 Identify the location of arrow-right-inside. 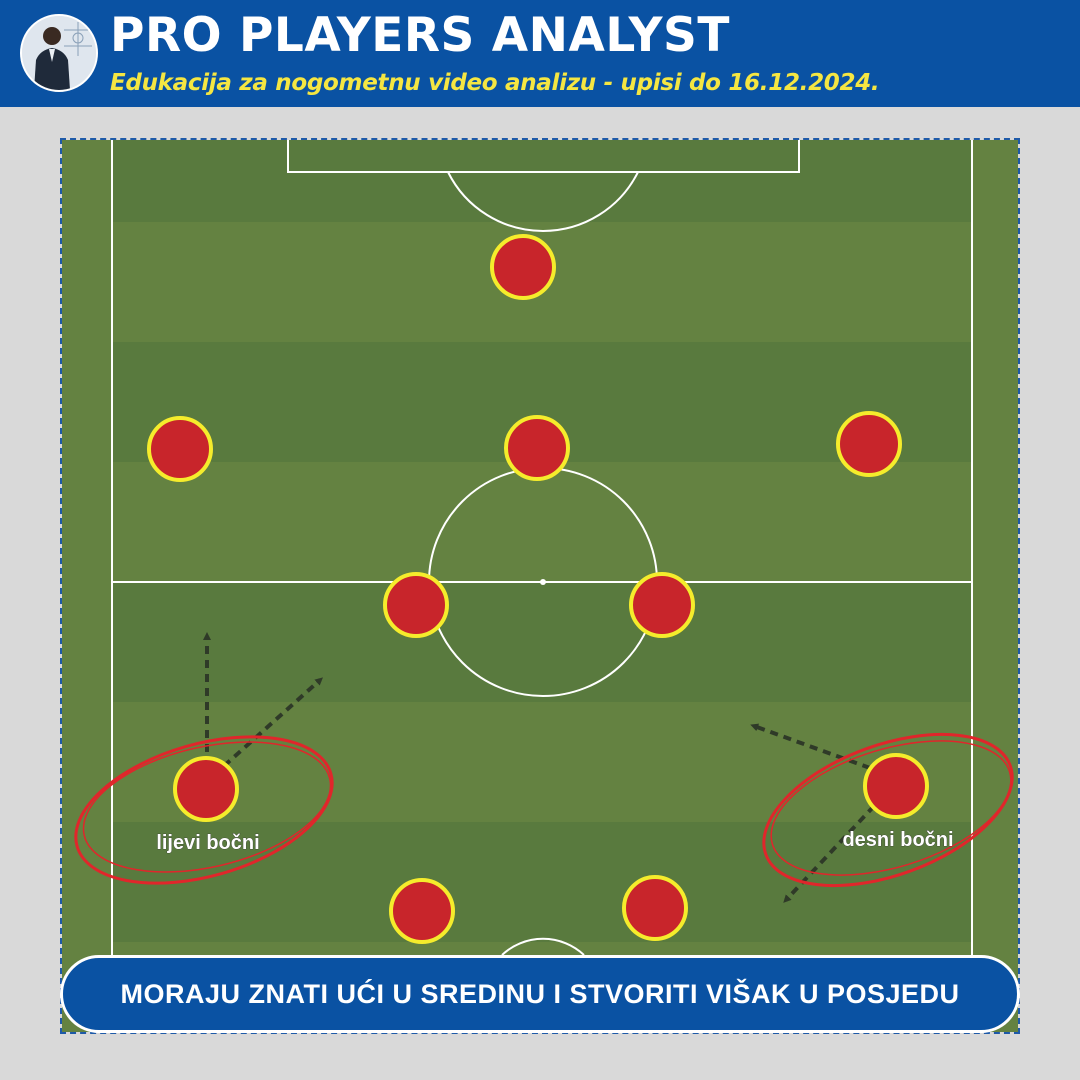
(810, 746).